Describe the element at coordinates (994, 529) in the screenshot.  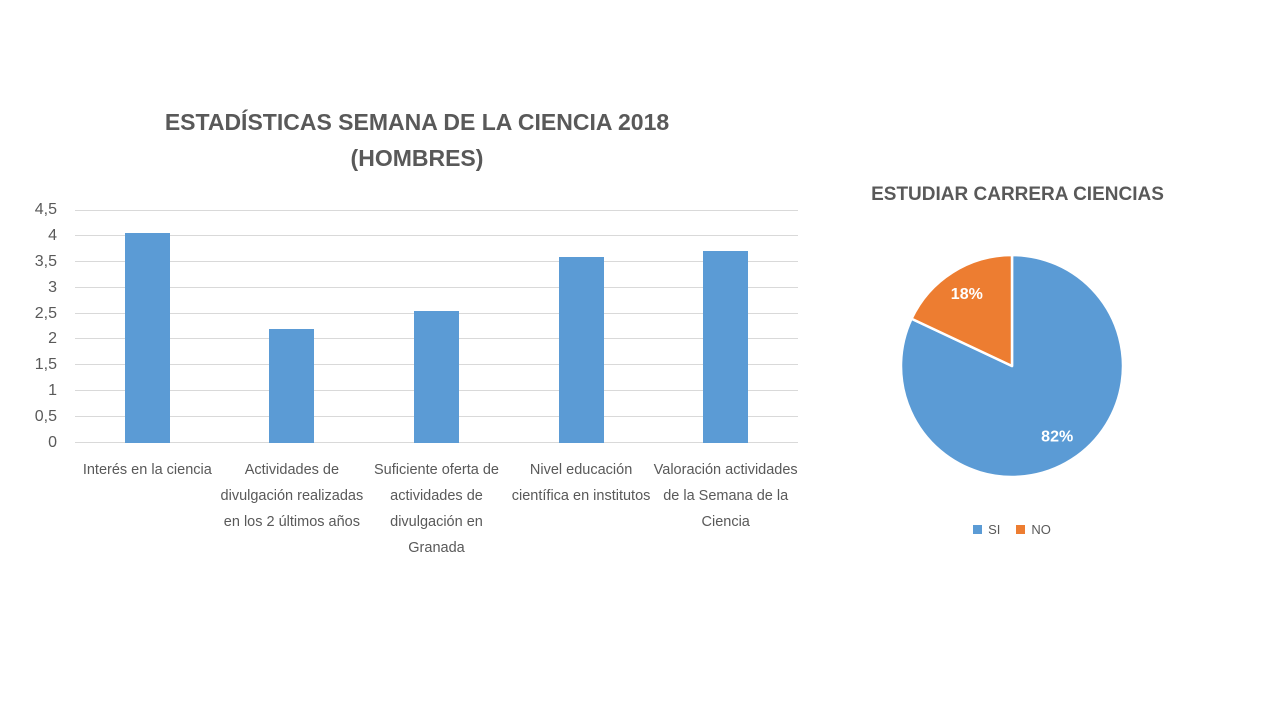
I see `legend-label-si: SI` at that location.